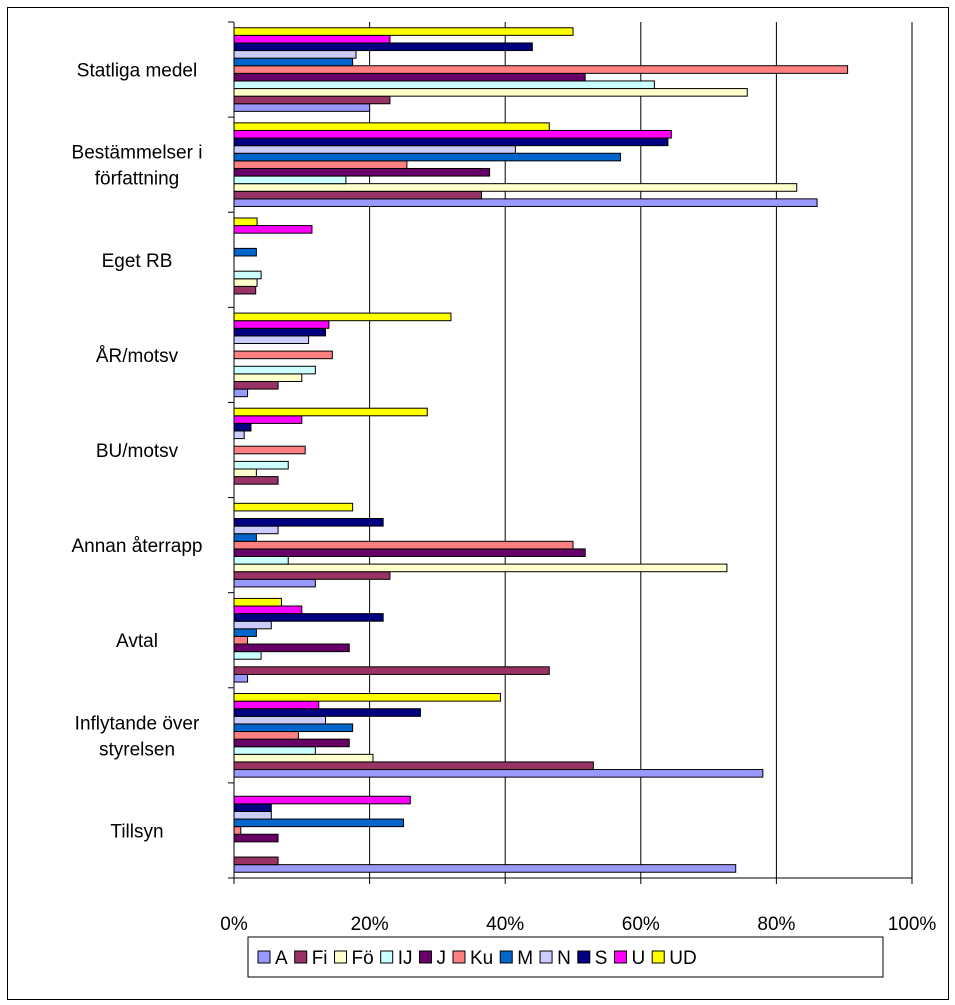  I want to click on category-label: Tillsyn, so click(136, 831).